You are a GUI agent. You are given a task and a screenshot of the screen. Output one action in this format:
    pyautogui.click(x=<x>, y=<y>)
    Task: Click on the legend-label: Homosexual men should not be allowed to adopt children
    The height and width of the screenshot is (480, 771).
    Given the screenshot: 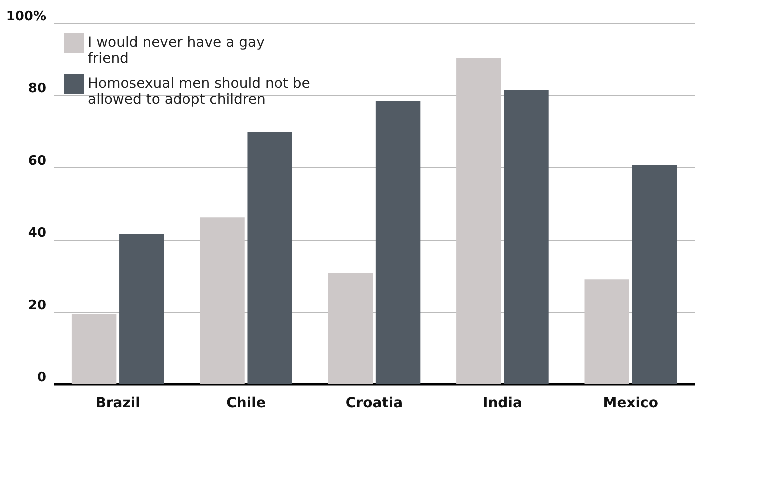 What is the action you would take?
    pyautogui.click(x=199, y=92)
    